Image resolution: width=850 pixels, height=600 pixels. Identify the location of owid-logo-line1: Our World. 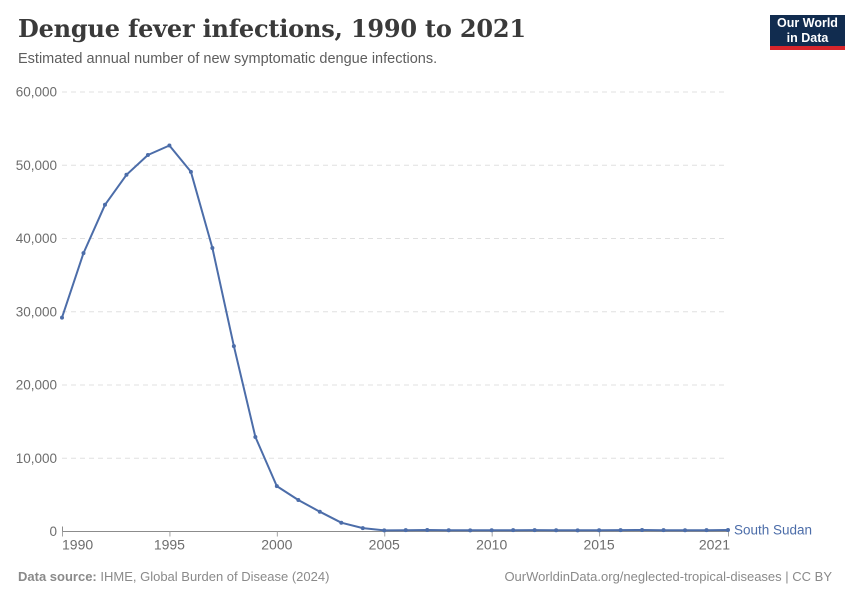
(807, 22).